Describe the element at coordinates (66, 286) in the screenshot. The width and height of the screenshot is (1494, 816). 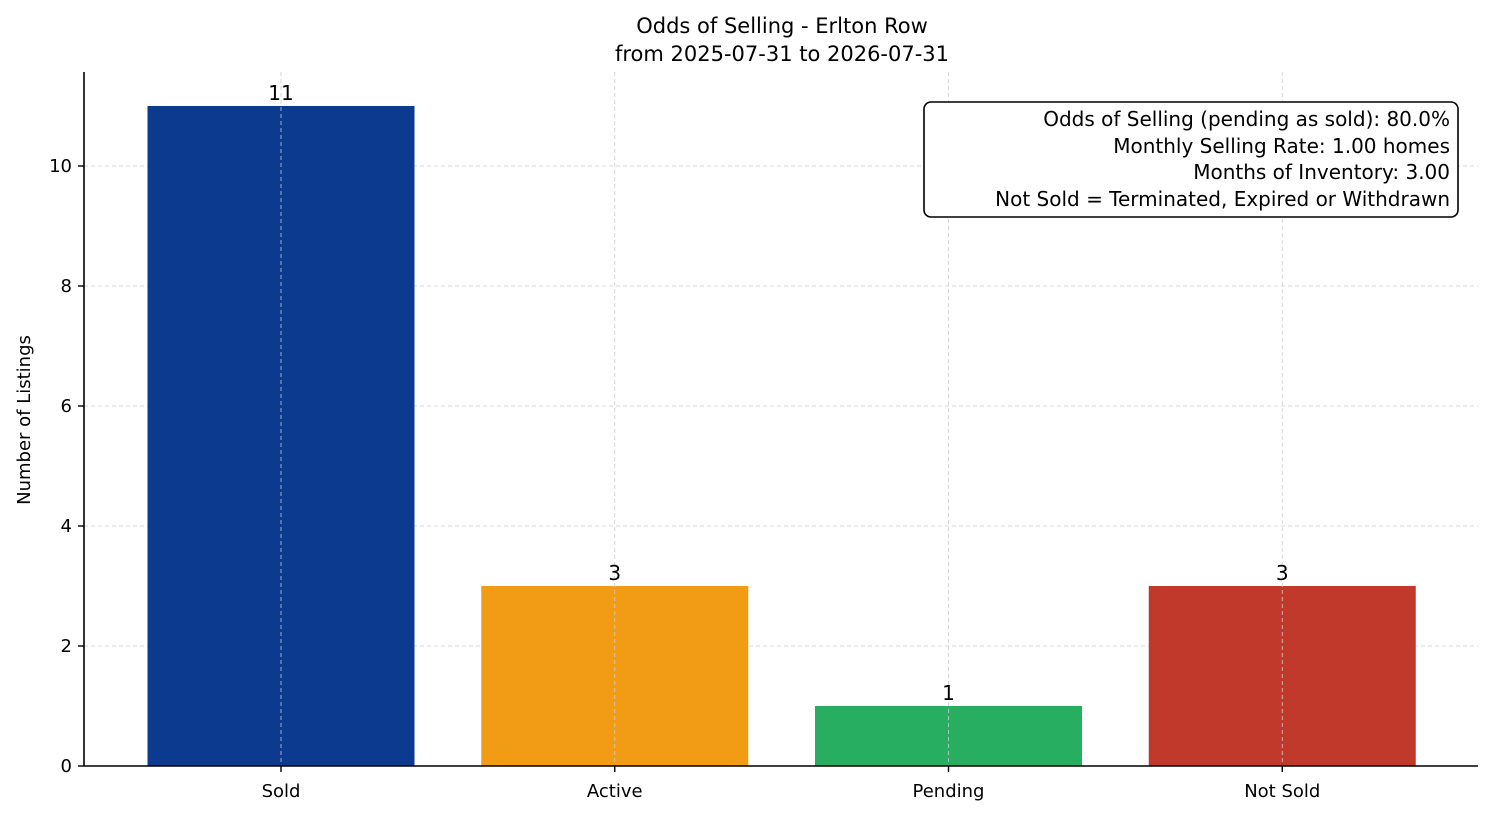
I see `y-tick-label: 8` at that location.